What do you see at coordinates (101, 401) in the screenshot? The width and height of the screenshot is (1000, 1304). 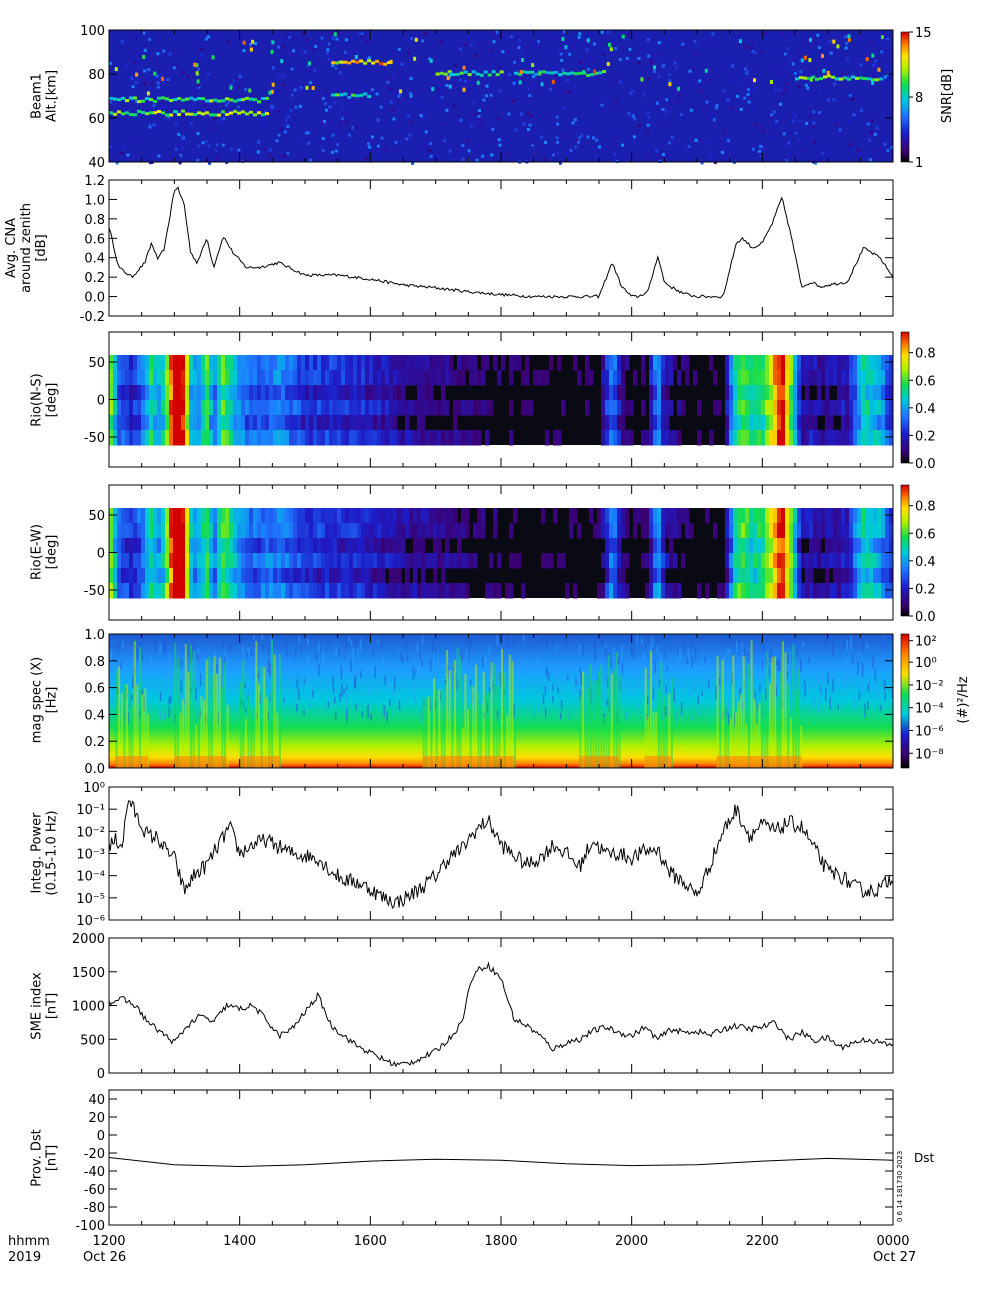 I see `y-tick-label: 0` at bounding box center [101, 401].